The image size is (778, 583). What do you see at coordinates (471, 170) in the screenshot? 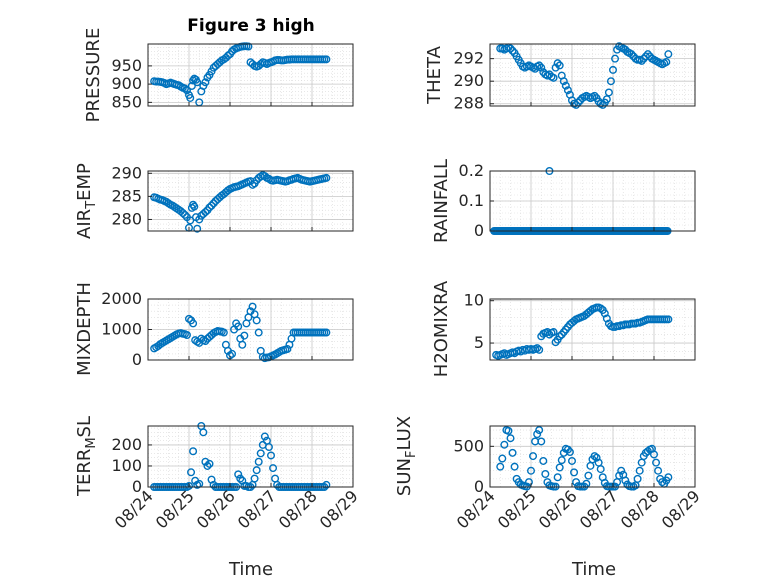
I see `y-tick-label: 0.2` at bounding box center [471, 170].